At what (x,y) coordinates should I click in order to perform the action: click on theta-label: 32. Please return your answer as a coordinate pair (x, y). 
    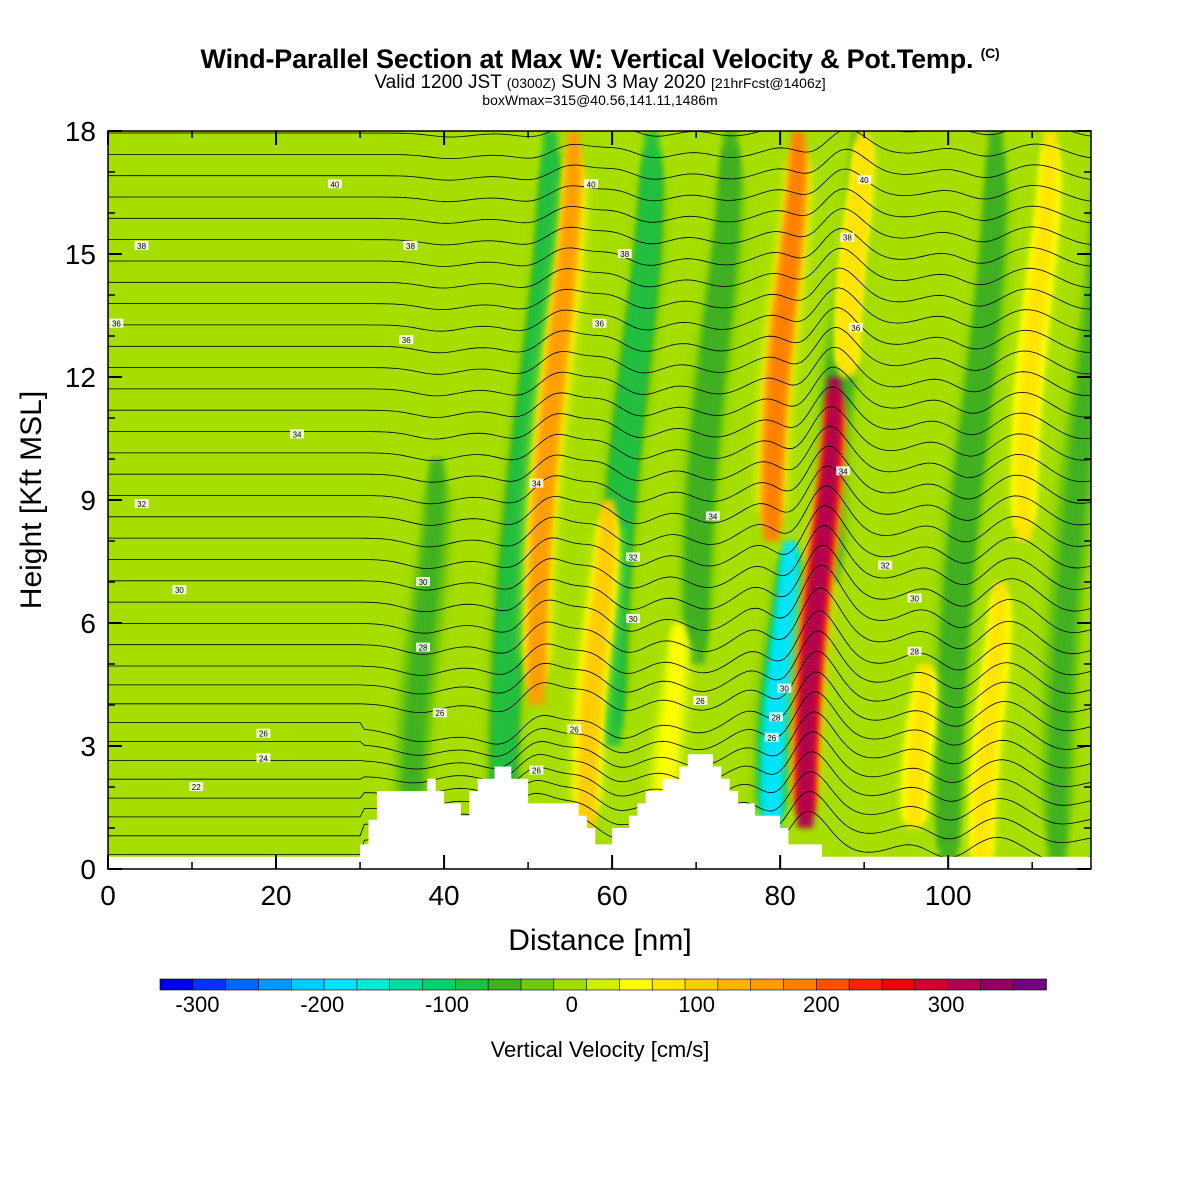
    Looking at the image, I should click on (633, 557).